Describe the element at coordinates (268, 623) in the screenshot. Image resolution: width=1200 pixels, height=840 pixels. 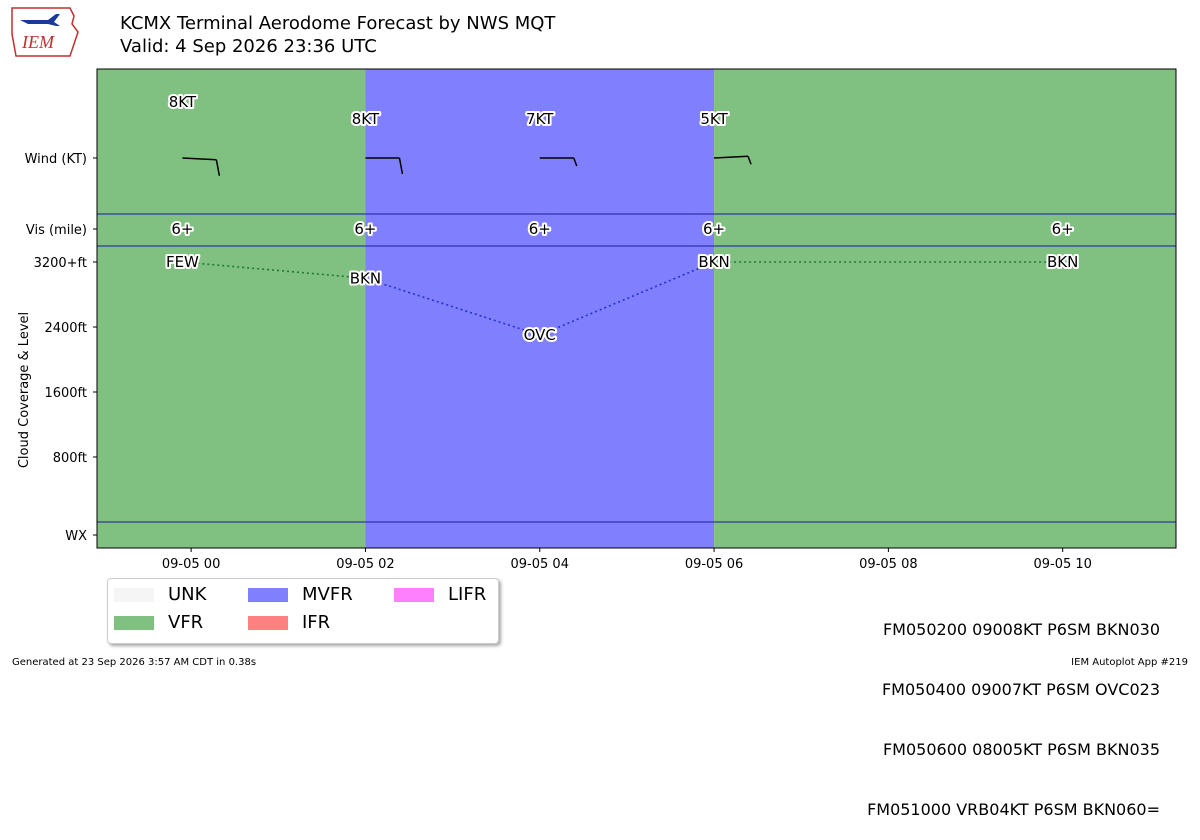
I see `legend-swatch-ifr` at that location.